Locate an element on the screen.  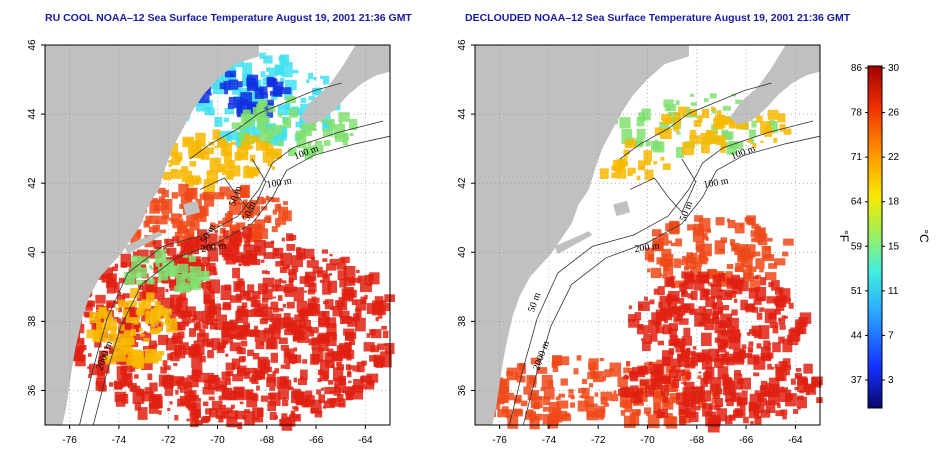
colorbar-f-label: 44 is located at coordinates (857, 335).